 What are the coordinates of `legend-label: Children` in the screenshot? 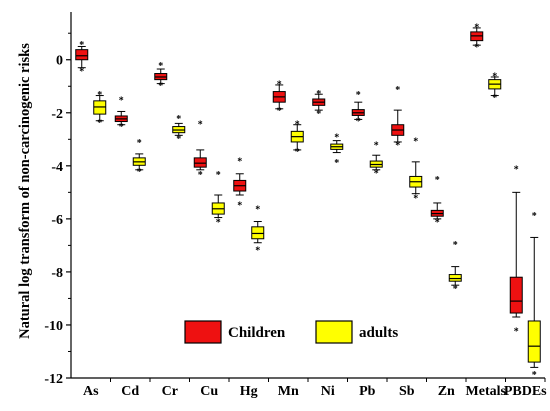 It's located at (257, 333).